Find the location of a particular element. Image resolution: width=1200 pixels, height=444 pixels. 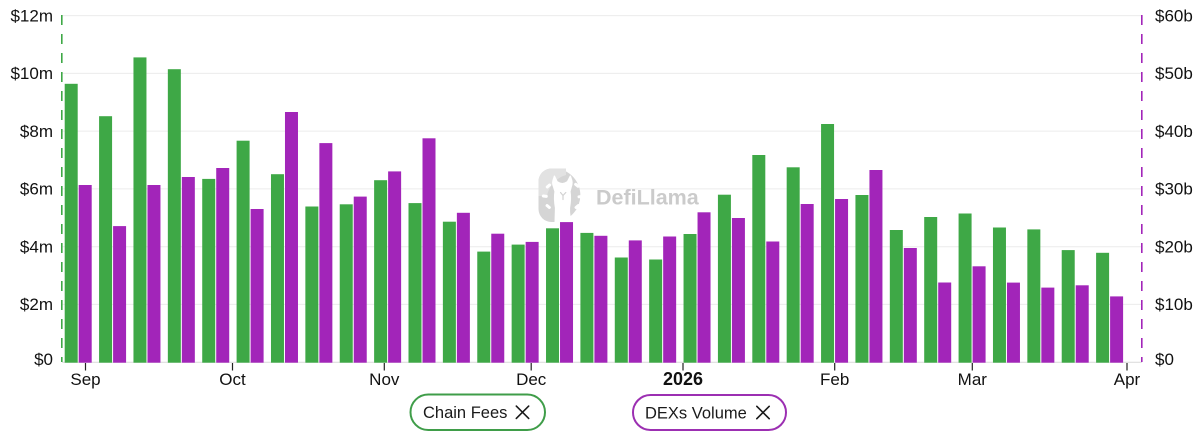

svg-text: Apr is located at coordinates (1127, 379).